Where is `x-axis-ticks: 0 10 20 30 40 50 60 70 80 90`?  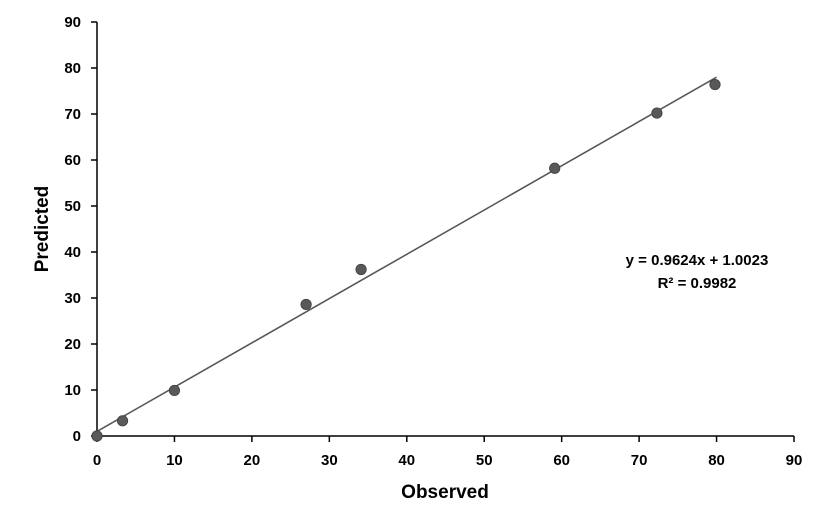 x-axis-ticks: 0 10 20 30 40 50 60 70 80 90 is located at coordinates (448, 452).